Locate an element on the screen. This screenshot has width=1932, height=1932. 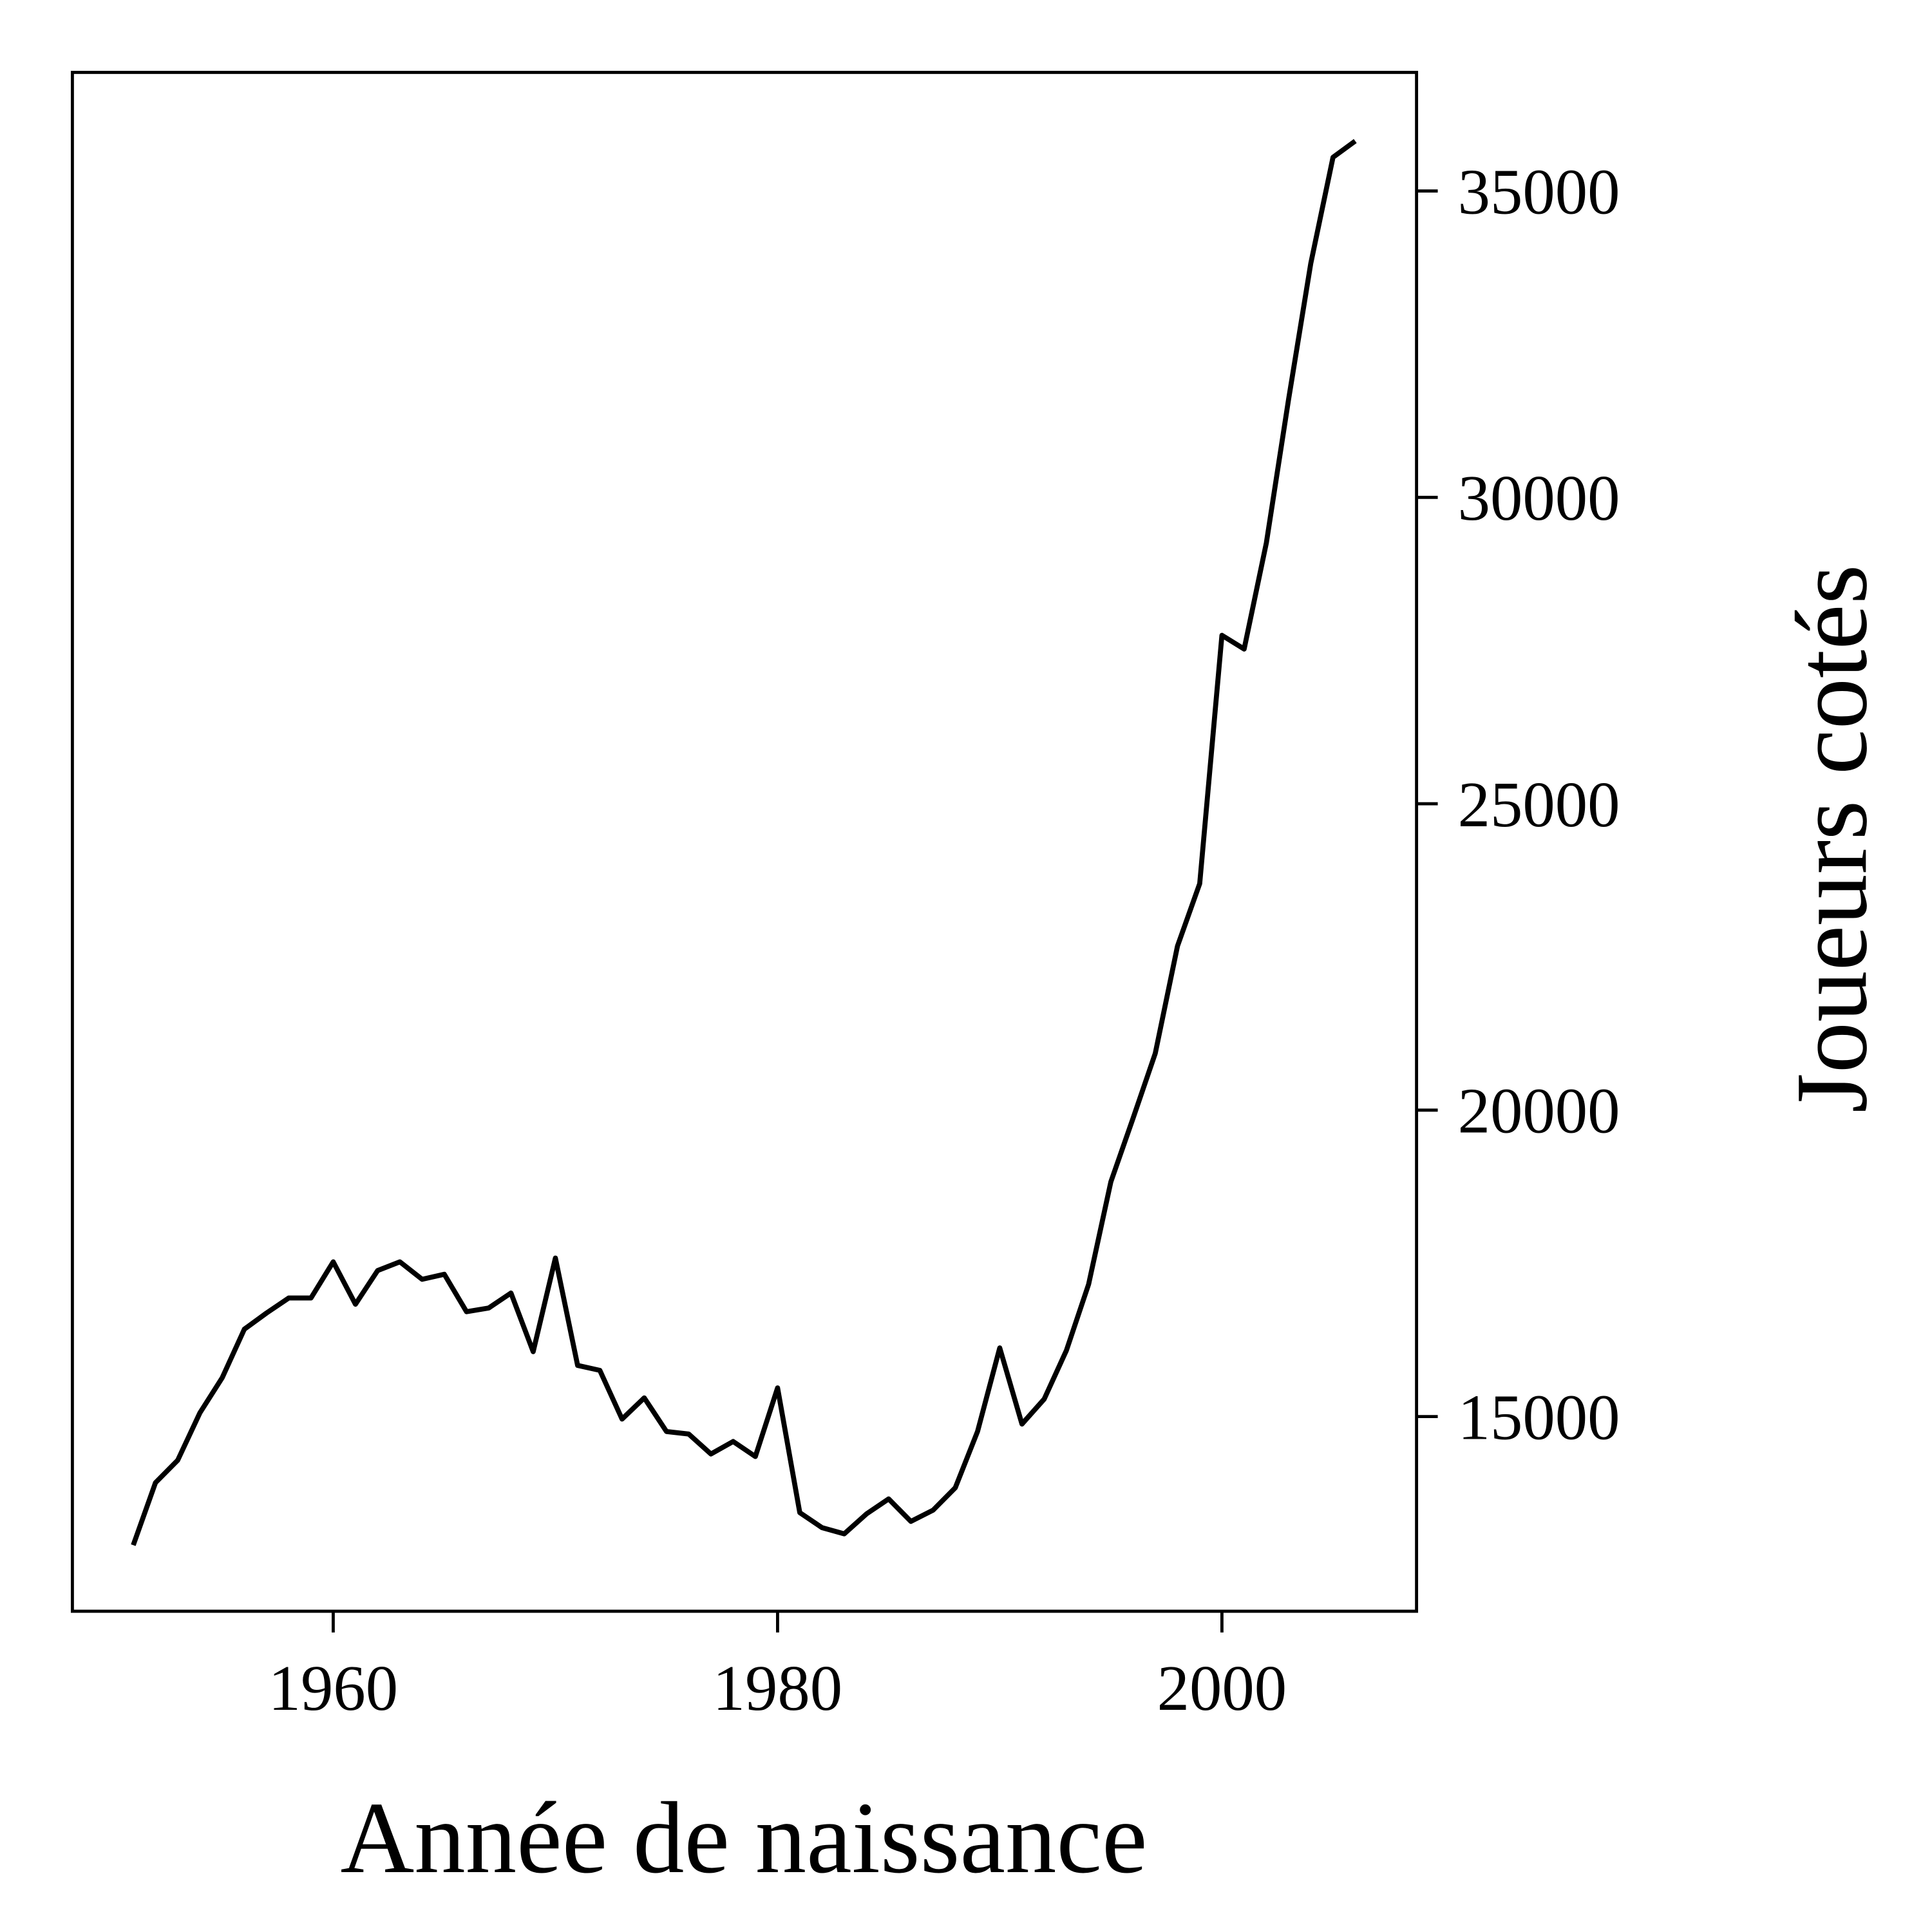
y-tick-label: 15000 is located at coordinates (1539, 1417).